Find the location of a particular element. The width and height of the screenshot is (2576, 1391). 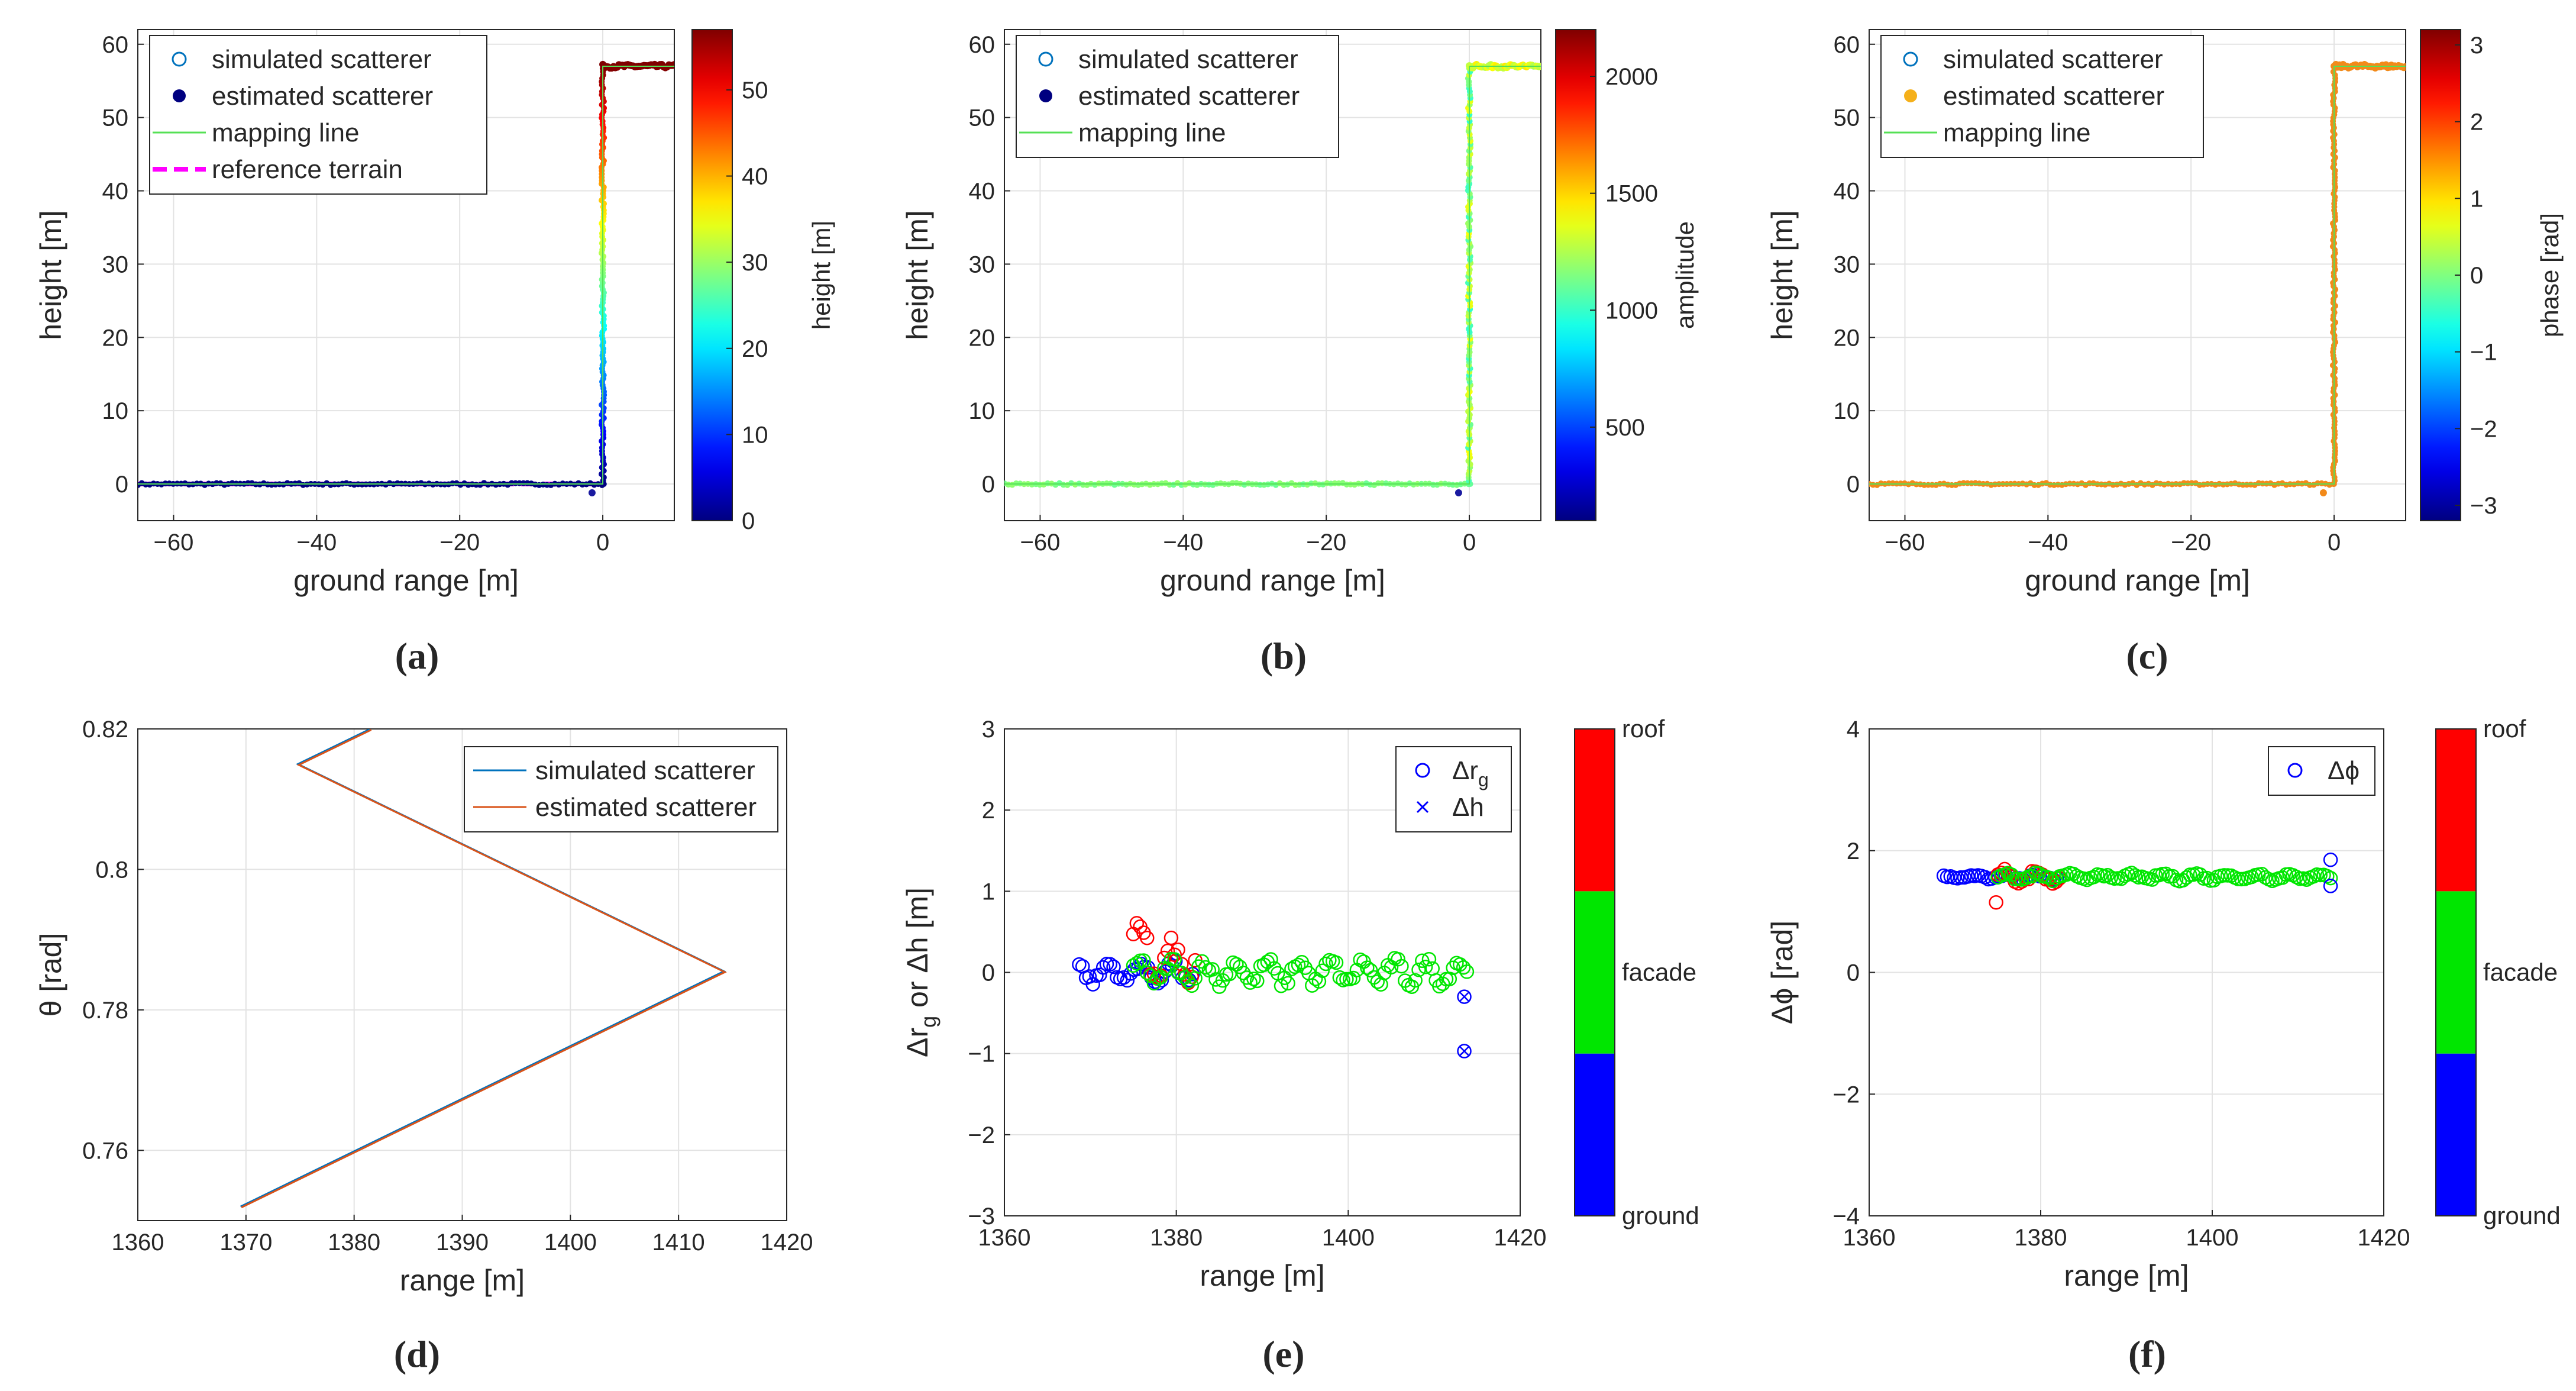

colorbar is located at coordinates (712, 275).